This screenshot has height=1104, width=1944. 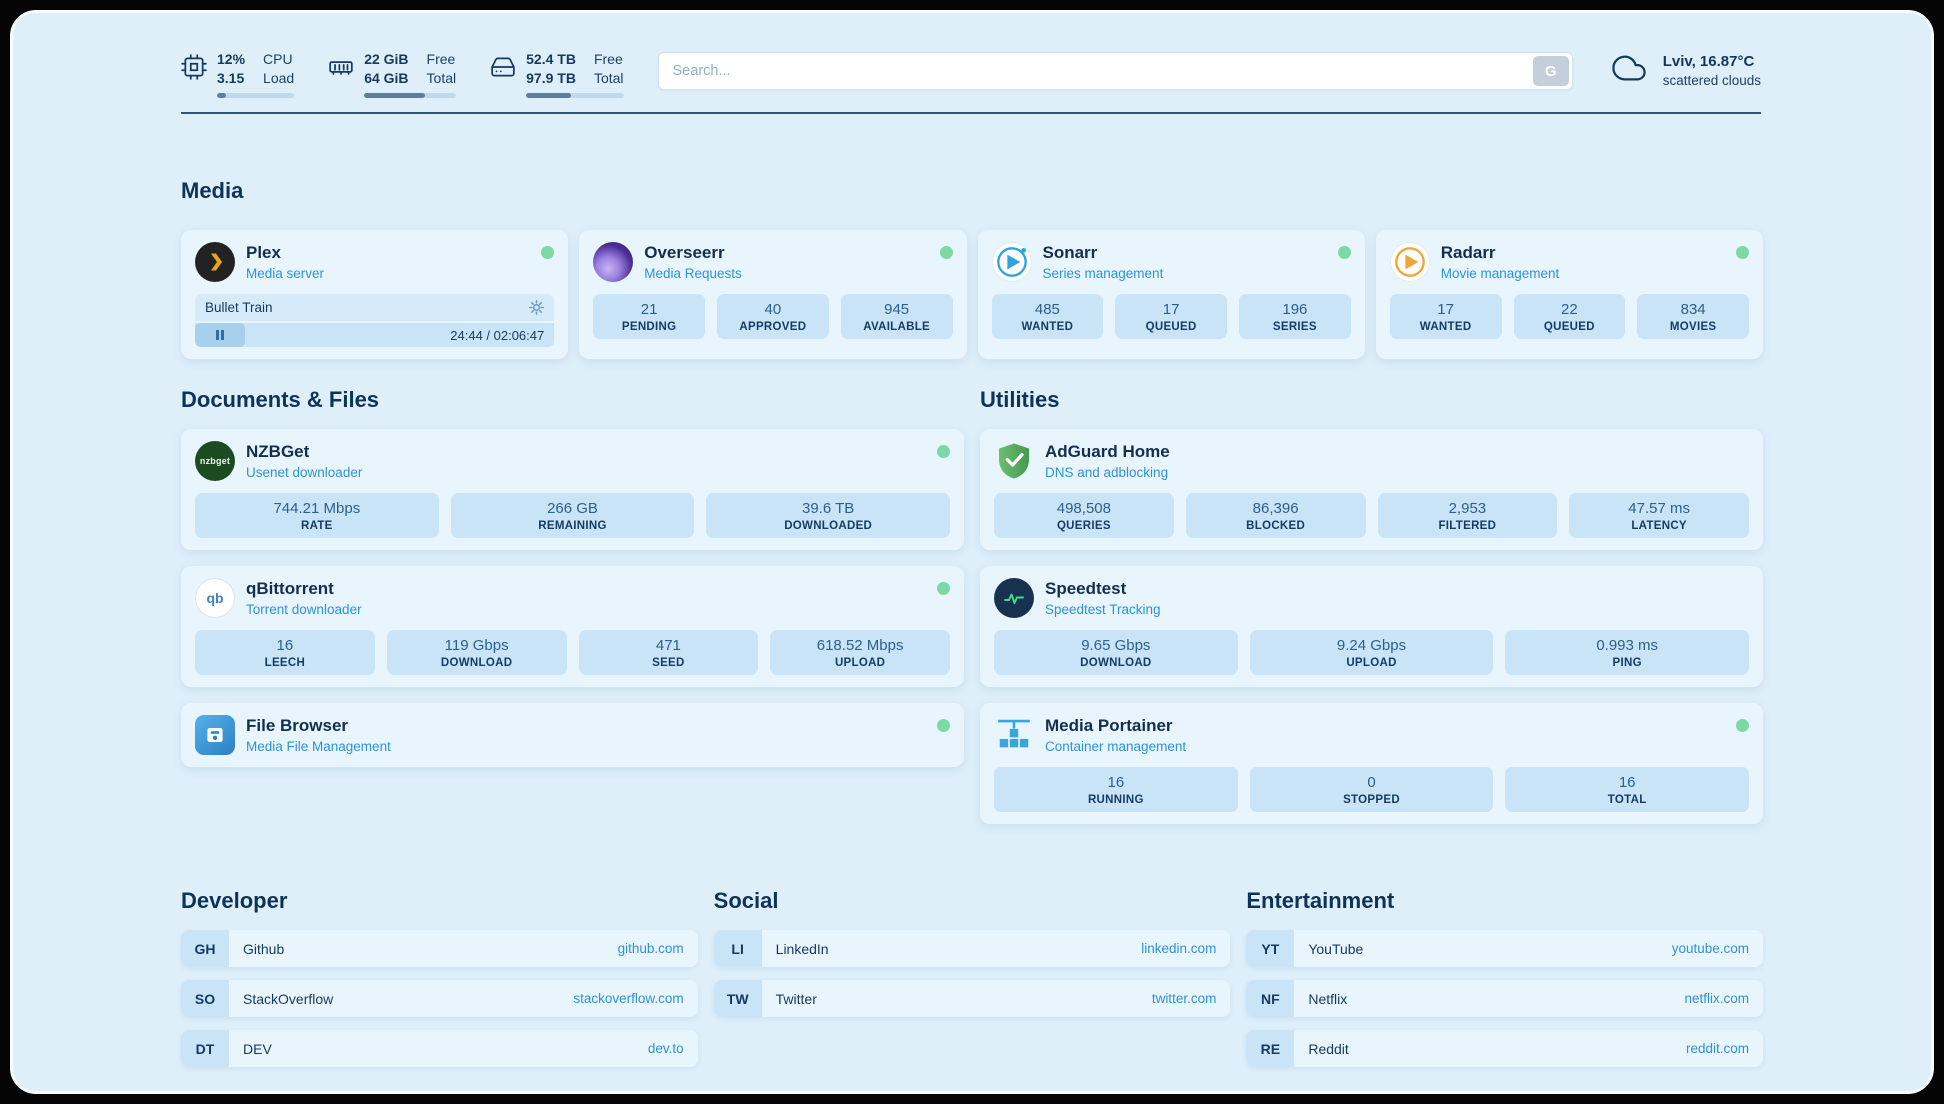 What do you see at coordinates (497, 335) in the screenshot?
I see `playback-time: 24:44 / 02:06:47` at bounding box center [497, 335].